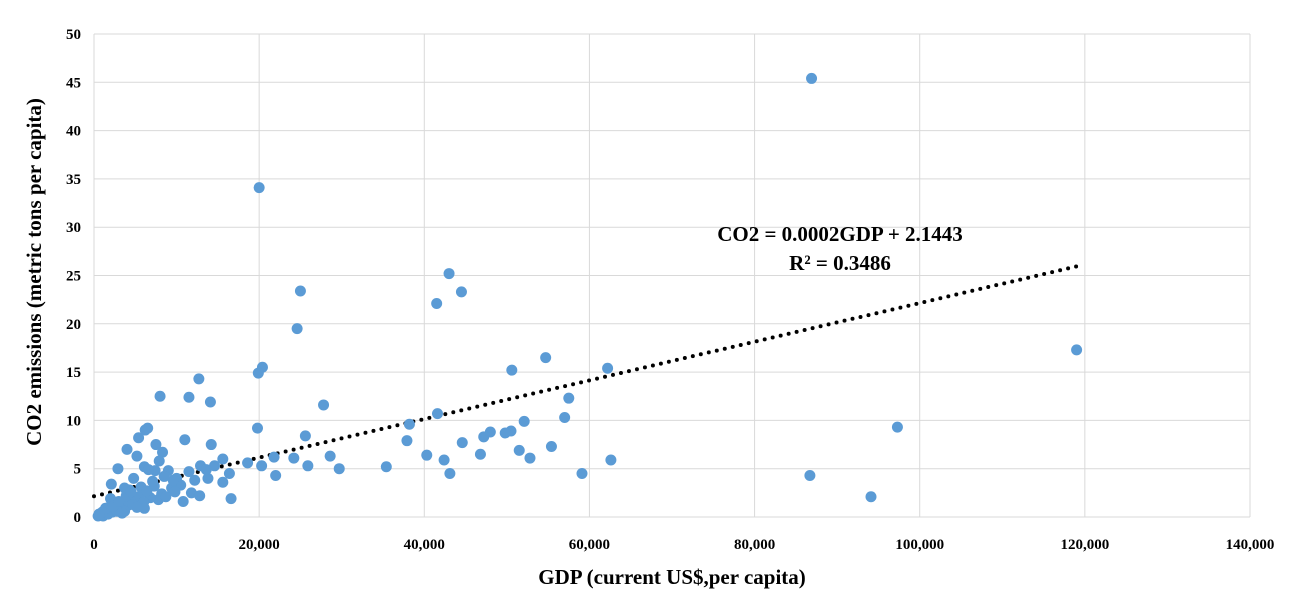 This screenshot has height=614, width=1304. Describe the element at coordinates (78, 470) in the screenshot. I see `y-tick-label: 5` at that location.